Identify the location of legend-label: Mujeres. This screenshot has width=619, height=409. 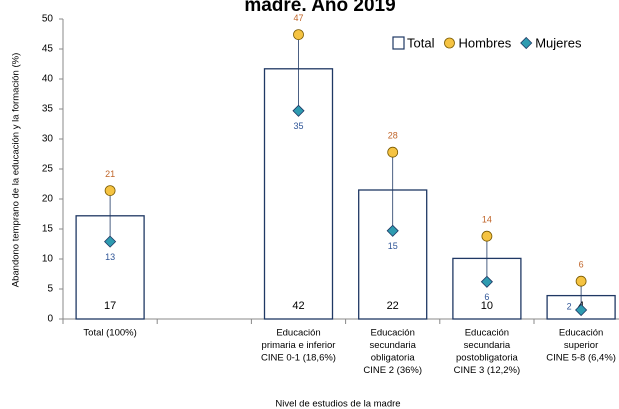
(558, 42).